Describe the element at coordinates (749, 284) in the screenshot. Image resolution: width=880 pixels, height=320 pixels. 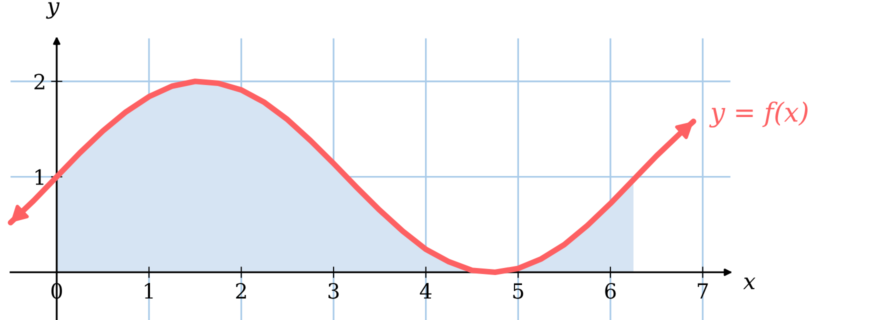
I see `x-axis-title: x` at that location.